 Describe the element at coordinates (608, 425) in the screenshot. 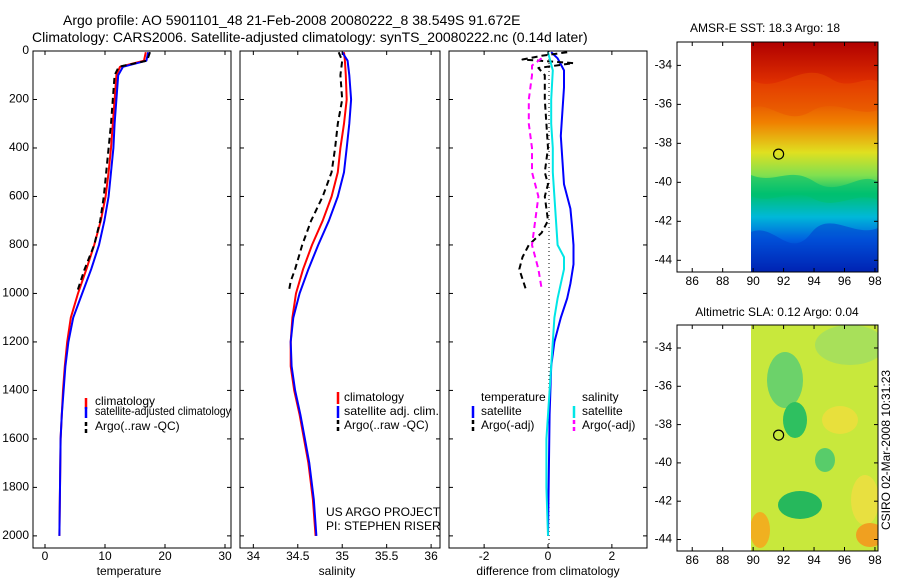

I see `legend-label-sal-argo: Argo(-adj)` at that location.